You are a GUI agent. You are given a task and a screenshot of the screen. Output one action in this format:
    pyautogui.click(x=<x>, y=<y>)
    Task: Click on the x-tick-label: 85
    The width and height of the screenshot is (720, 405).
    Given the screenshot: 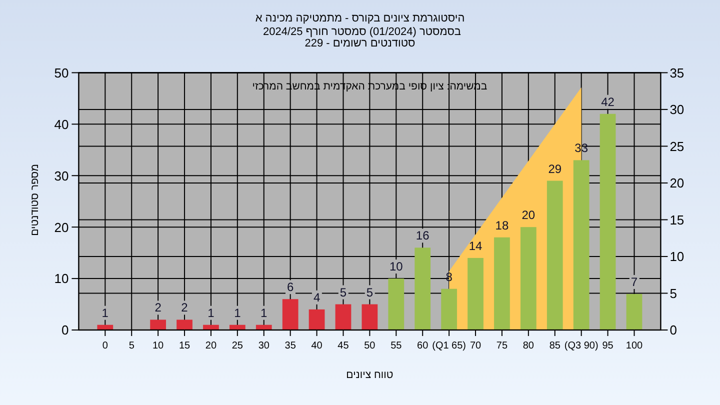 What is the action you would take?
    pyautogui.click(x=555, y=346)
    